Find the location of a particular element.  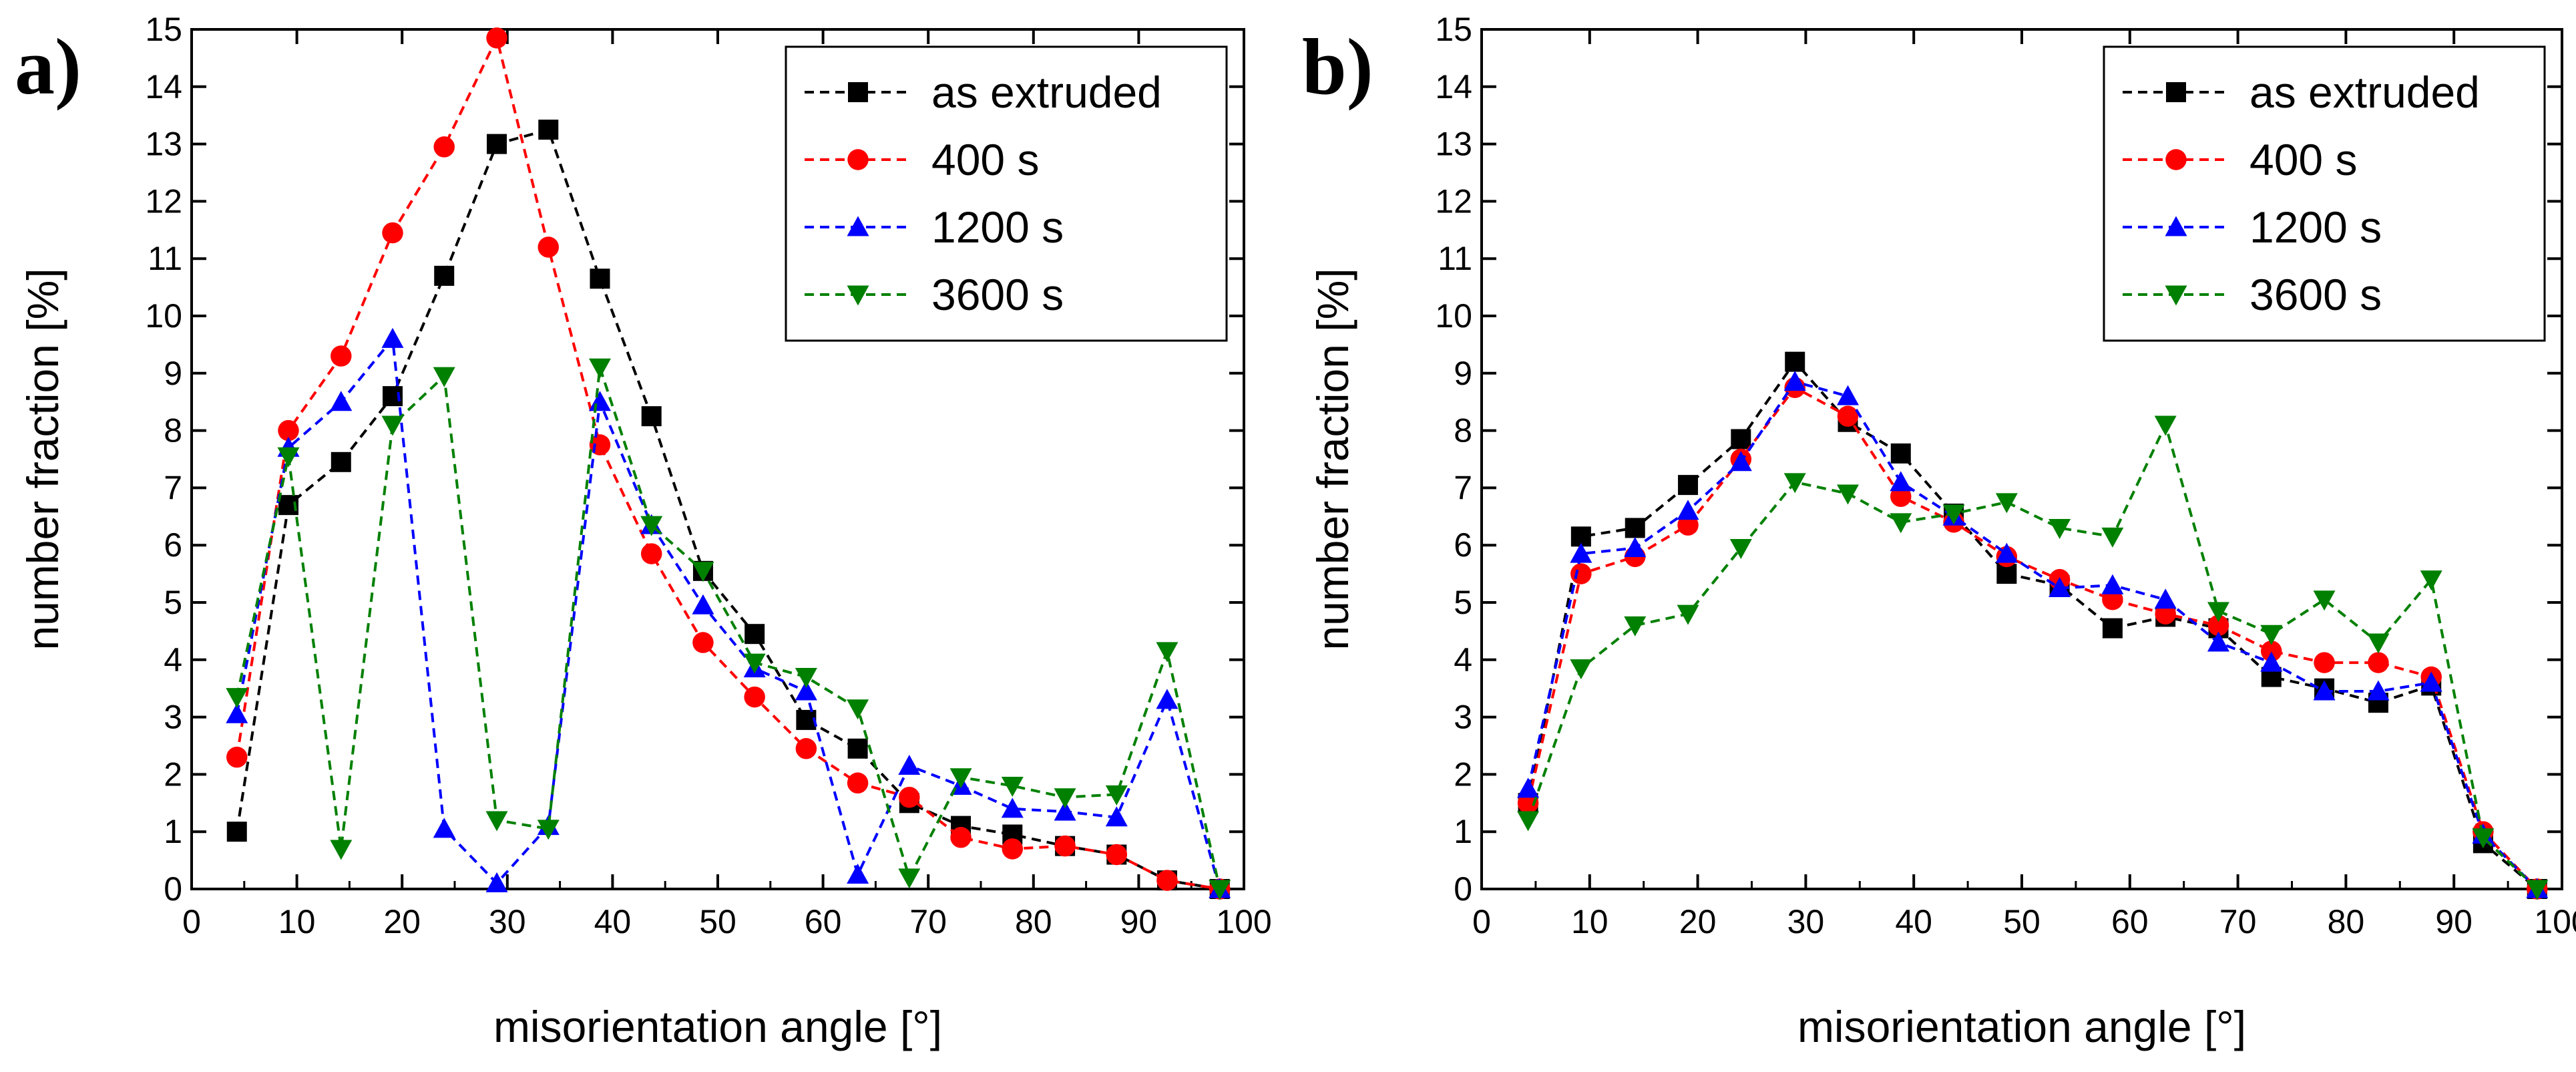

y-tick-label: 13 is located at coordinates (163, 144).